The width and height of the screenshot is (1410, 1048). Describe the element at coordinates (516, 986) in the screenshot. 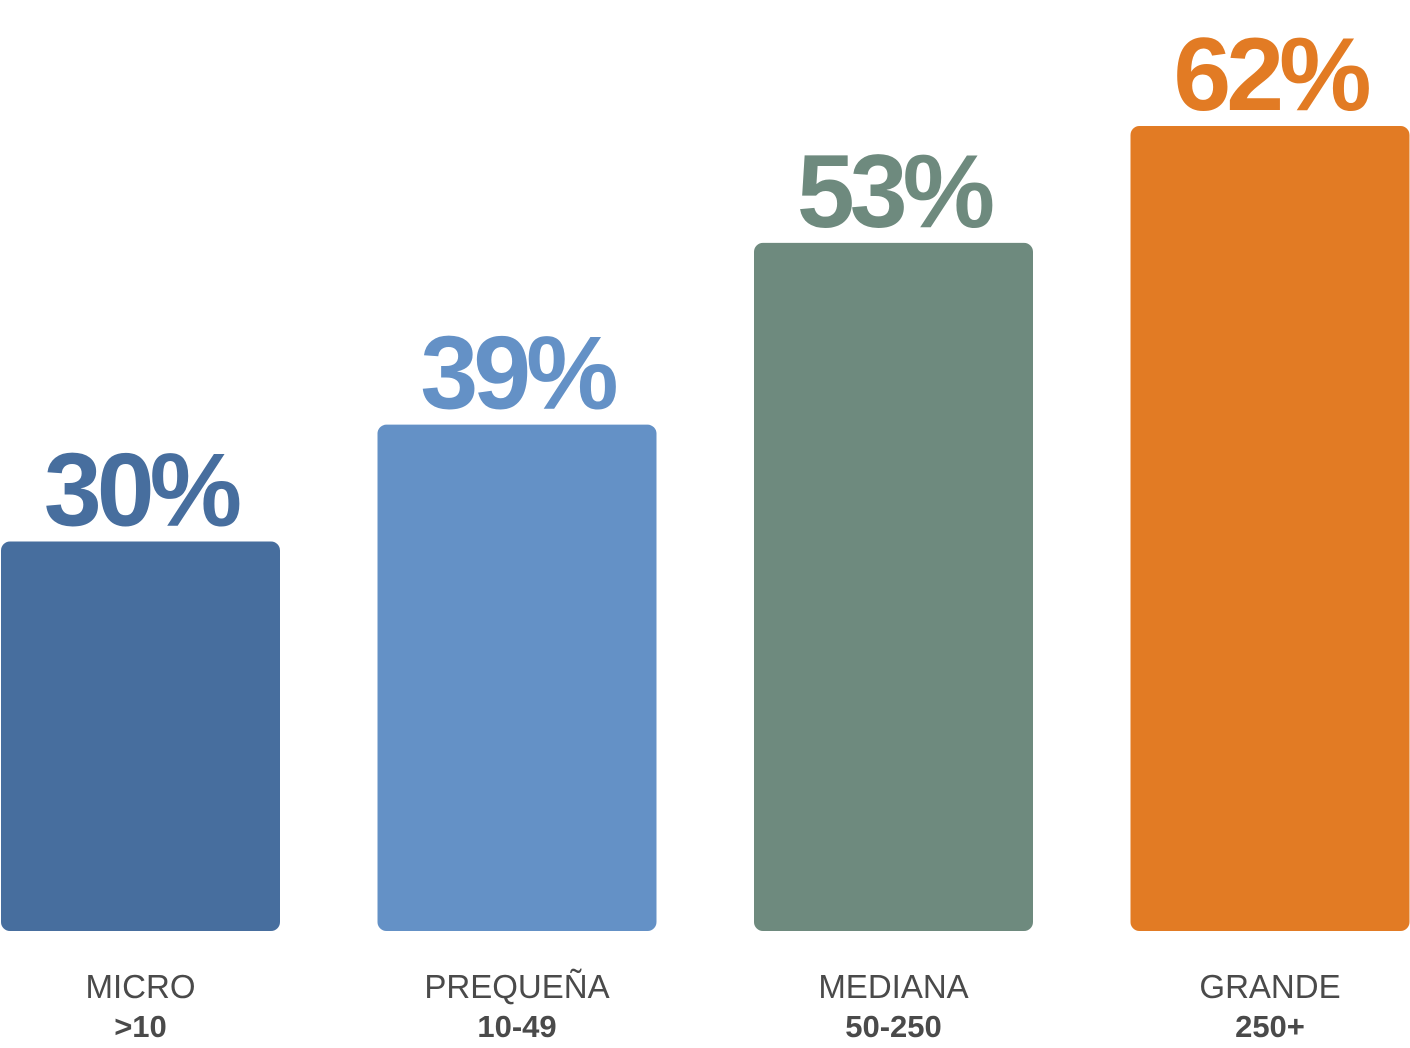

I see `category-label: PREQUEÑA` at that location.